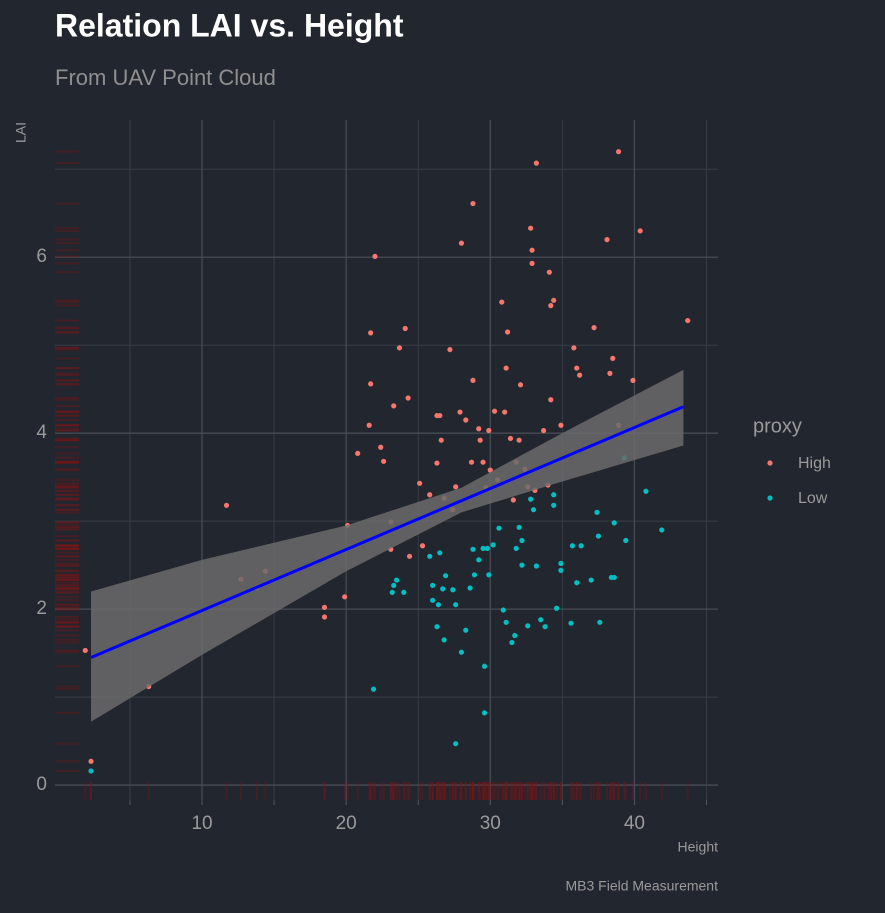 The height and width of the screenshot is (913, 885). What do you see at coordinates (813, 498) in the screenshot?
I see `legend-label: Low` at bounding box center [813, 498].